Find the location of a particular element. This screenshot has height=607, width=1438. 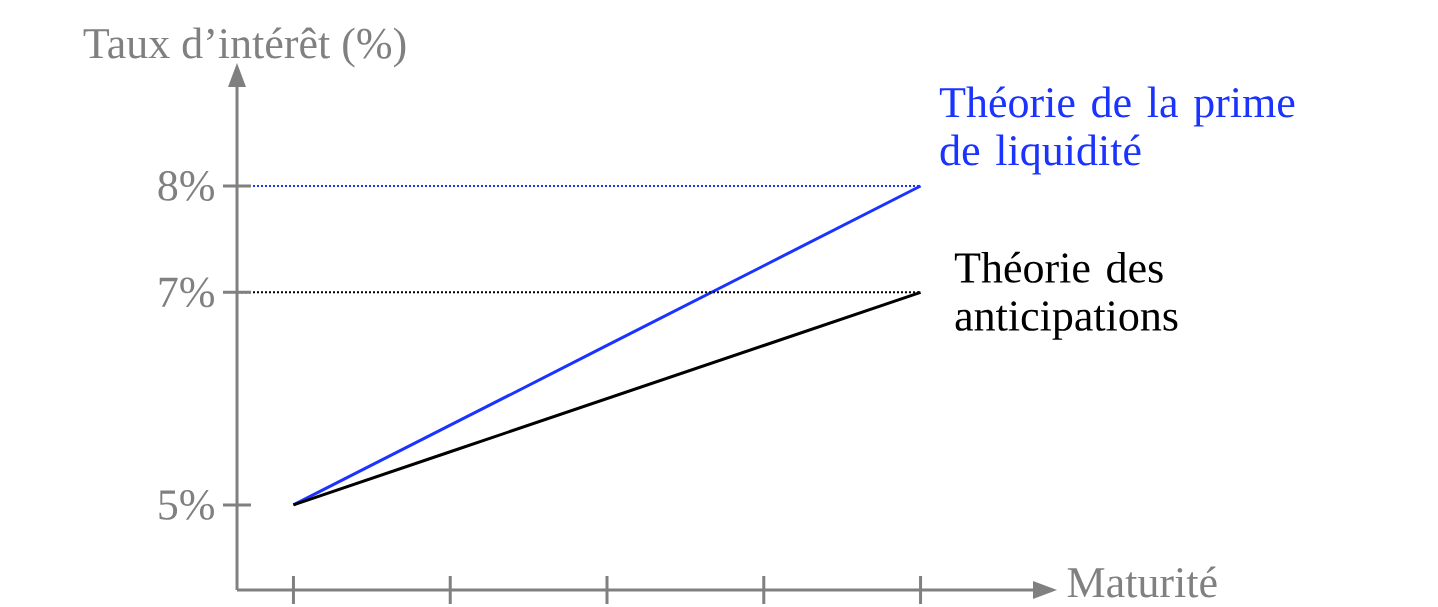

y-tick-label: 7% is located at coordinates (186, 292).